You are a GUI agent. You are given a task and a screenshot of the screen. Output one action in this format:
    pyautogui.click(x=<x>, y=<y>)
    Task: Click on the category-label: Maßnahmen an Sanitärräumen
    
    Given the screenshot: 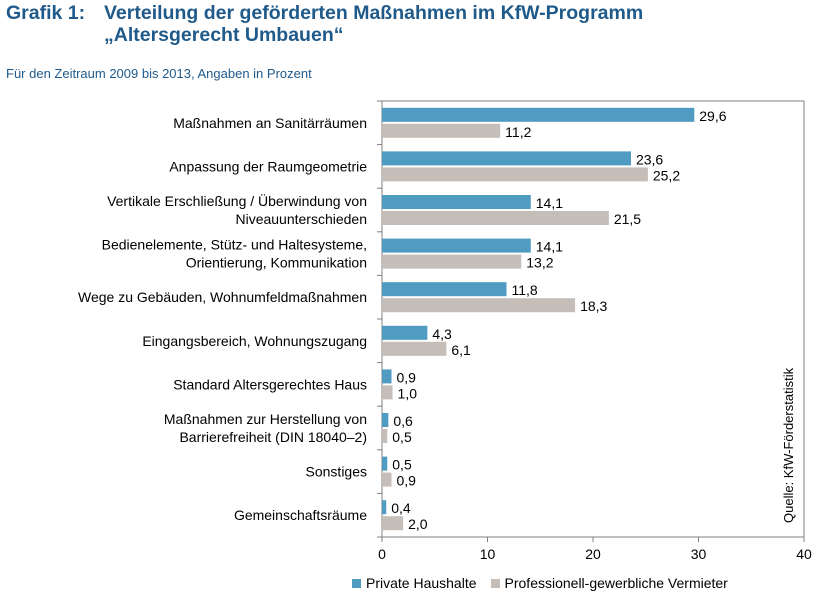 What is the action you would take?
    pyautogui.click(x=270, y=123)
    